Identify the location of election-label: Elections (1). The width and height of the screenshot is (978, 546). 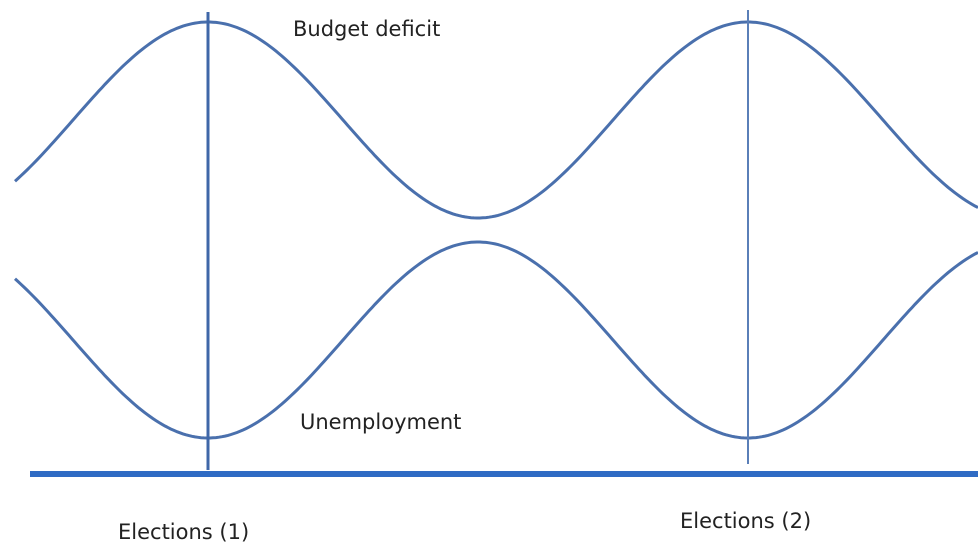
(183, 532).